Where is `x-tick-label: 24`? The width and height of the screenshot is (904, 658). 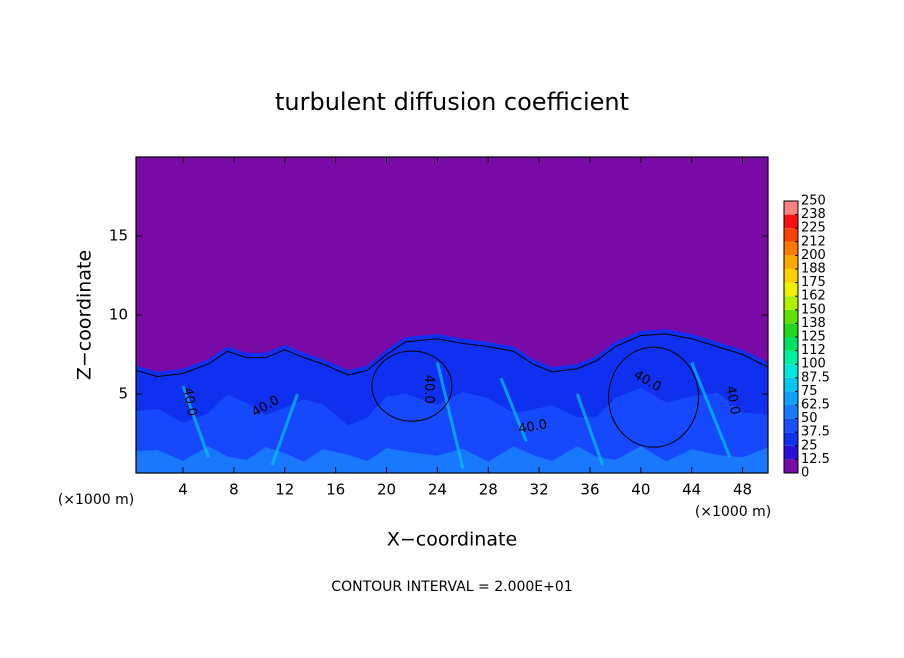
x-tick-label: 24 is located at coordinates (437, 490).